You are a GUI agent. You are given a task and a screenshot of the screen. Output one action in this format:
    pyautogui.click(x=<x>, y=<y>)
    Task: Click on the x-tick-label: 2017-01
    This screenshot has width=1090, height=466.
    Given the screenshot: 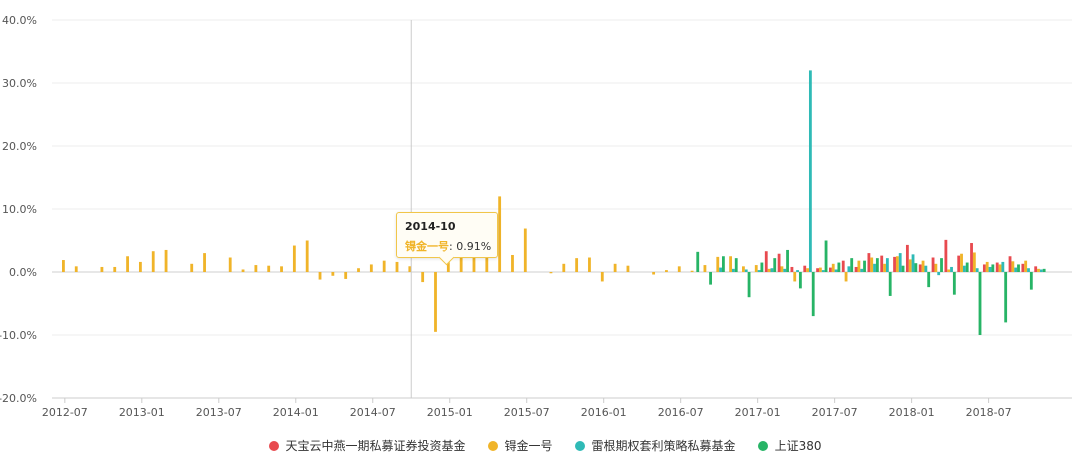 What is the action you would take?
    pyautogui.click(x=758, y=412)
    